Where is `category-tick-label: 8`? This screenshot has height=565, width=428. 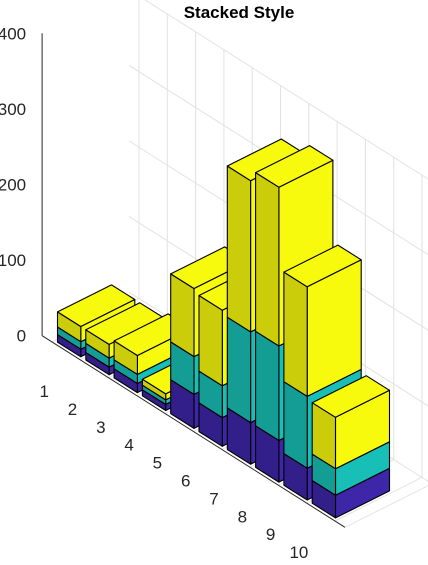 category-tick-label: 8 is located at coordinates (242, 516).